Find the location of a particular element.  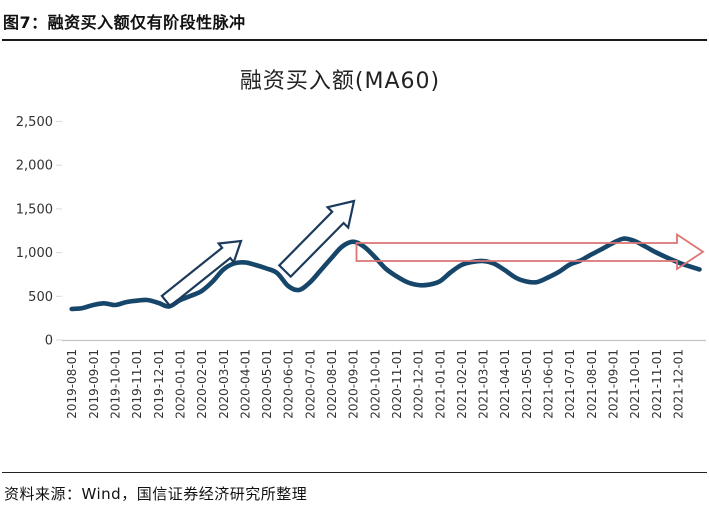

x-tick-label: 2020-04-01 is located at coordinates (245, 384).